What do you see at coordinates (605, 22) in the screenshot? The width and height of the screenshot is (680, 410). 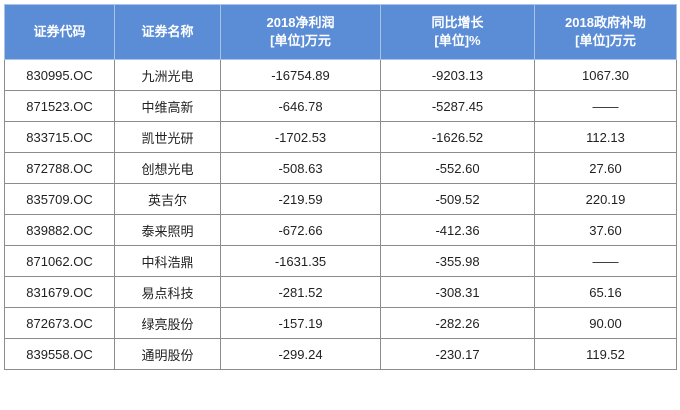 I see `header-gov-subsidy-label: 2018政府补助` at bounding box center [605, 22].